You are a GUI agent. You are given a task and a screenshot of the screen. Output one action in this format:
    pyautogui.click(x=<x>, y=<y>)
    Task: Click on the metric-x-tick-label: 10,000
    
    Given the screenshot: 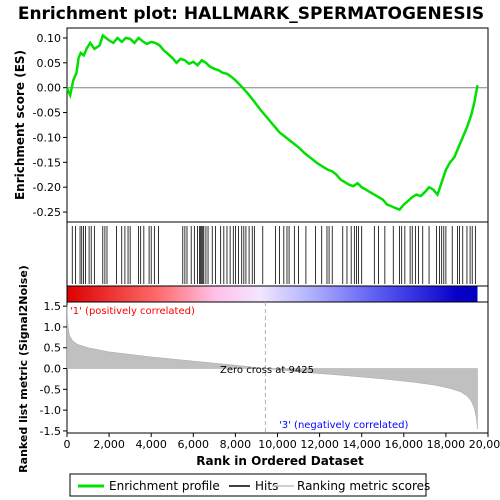 What is the action you would take?
    pyautogui.click(x=277, y=444)
    